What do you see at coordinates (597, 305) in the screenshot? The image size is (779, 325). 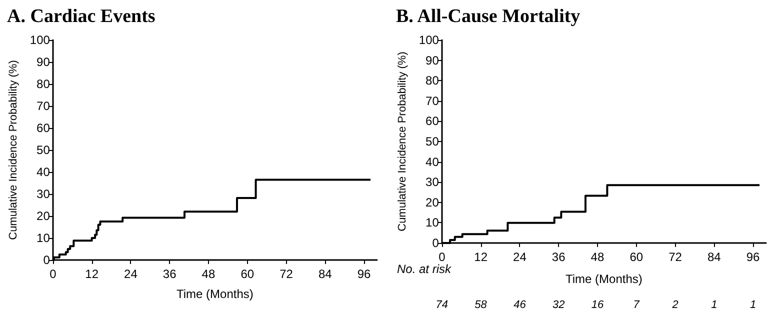 I see `text: 16` at bounding box center [597, 305].